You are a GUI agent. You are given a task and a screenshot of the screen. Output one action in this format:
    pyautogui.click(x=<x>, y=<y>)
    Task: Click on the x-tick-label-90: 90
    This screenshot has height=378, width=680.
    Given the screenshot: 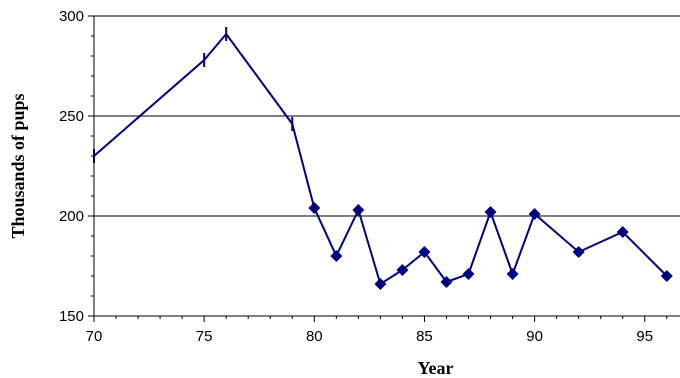 What is the action you would take?
    pyautogui.click(x=534, y=336)
    